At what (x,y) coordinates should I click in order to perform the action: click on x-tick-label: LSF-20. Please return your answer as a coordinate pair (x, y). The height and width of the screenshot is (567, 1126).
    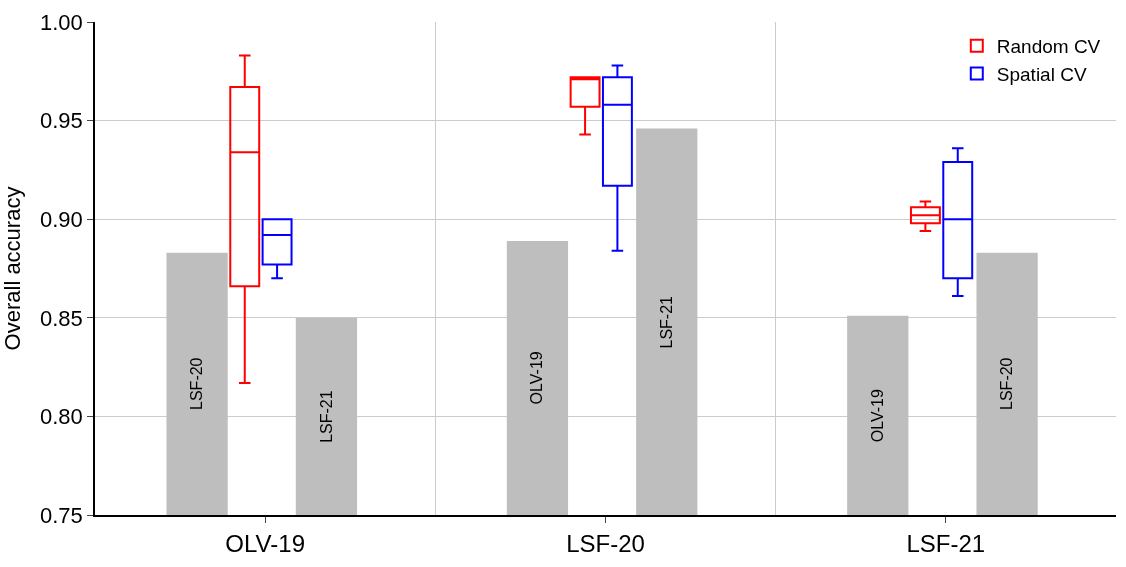
    Looking at the image, I should click on (605, 543).